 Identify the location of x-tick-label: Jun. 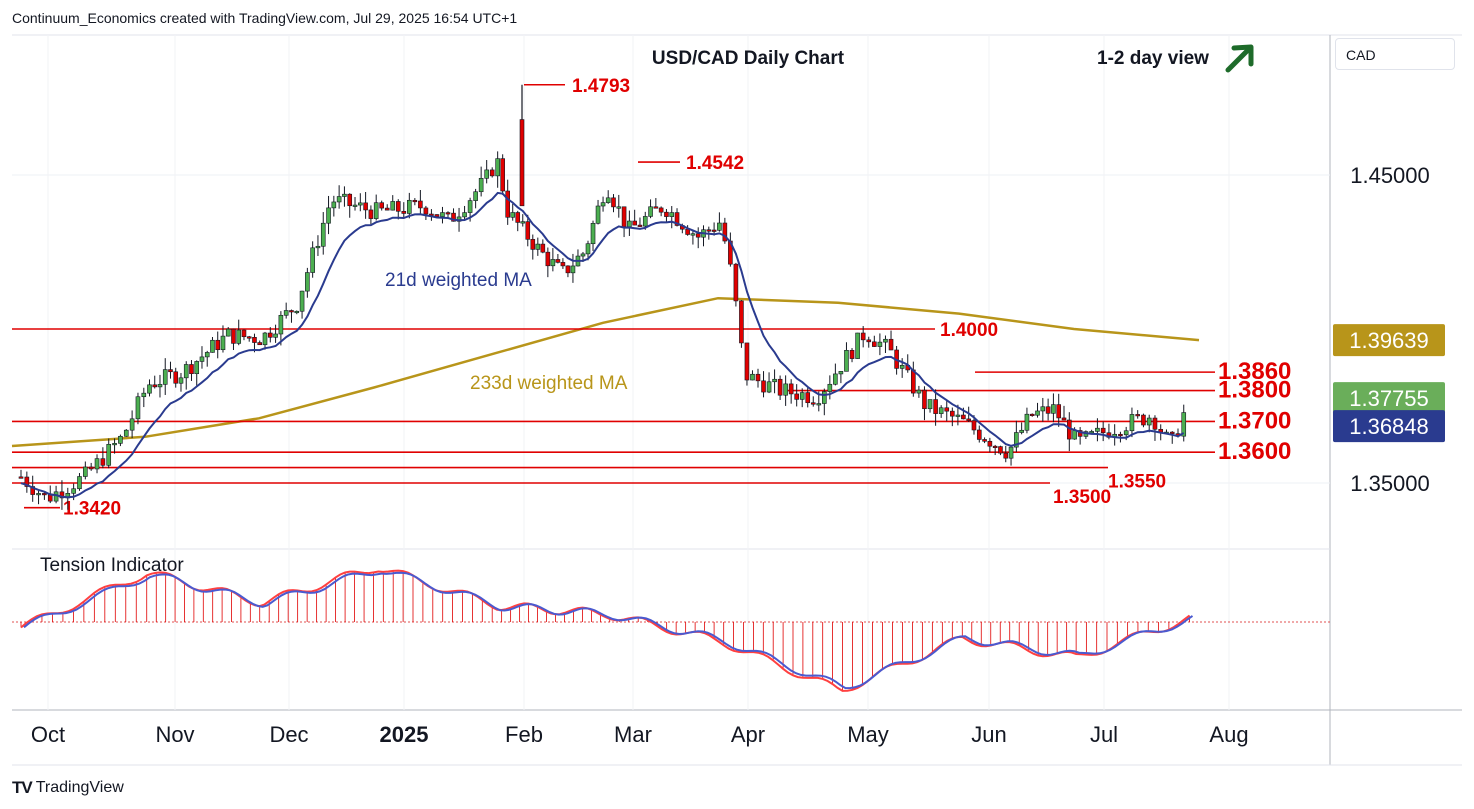
(988, 734).